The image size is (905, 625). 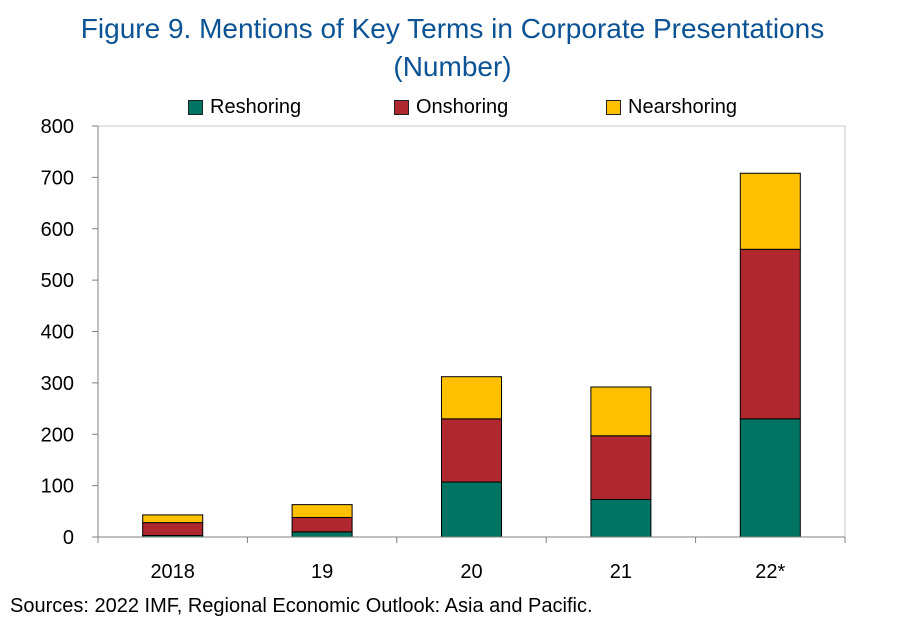 What do you see at coordinates (682, 107) in the screenshot?
I see `legend-label-nearshoring: Nearshoring` at bounding box center [682, 107].